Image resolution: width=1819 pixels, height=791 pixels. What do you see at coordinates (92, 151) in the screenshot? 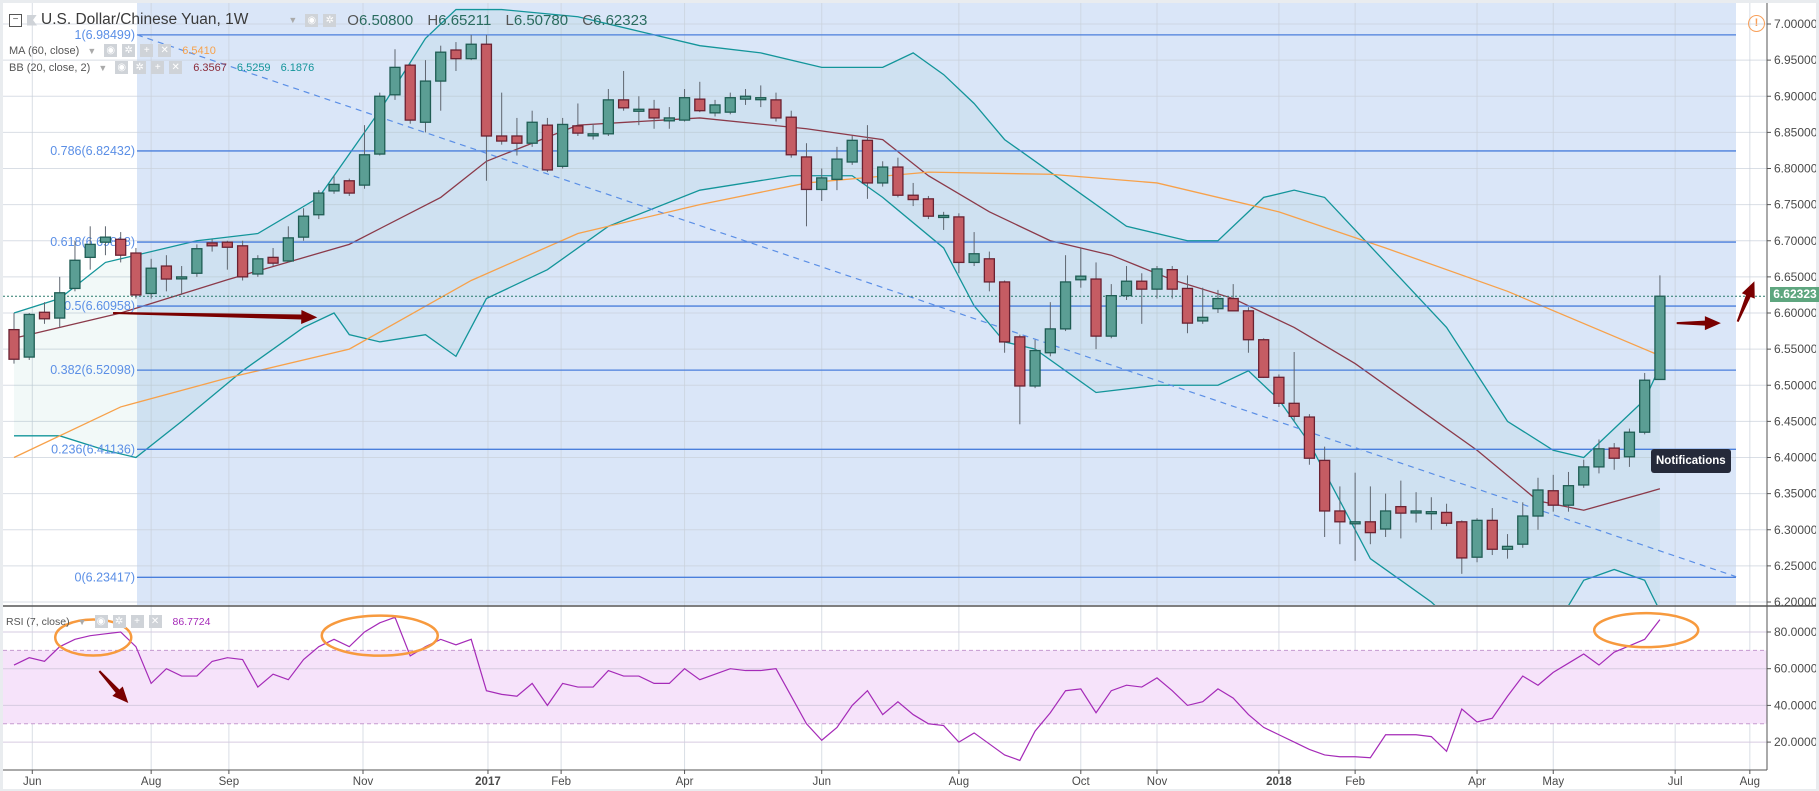
I see `fib-level-label: 0.786(6.82432)` at bounding box center [92, 151].